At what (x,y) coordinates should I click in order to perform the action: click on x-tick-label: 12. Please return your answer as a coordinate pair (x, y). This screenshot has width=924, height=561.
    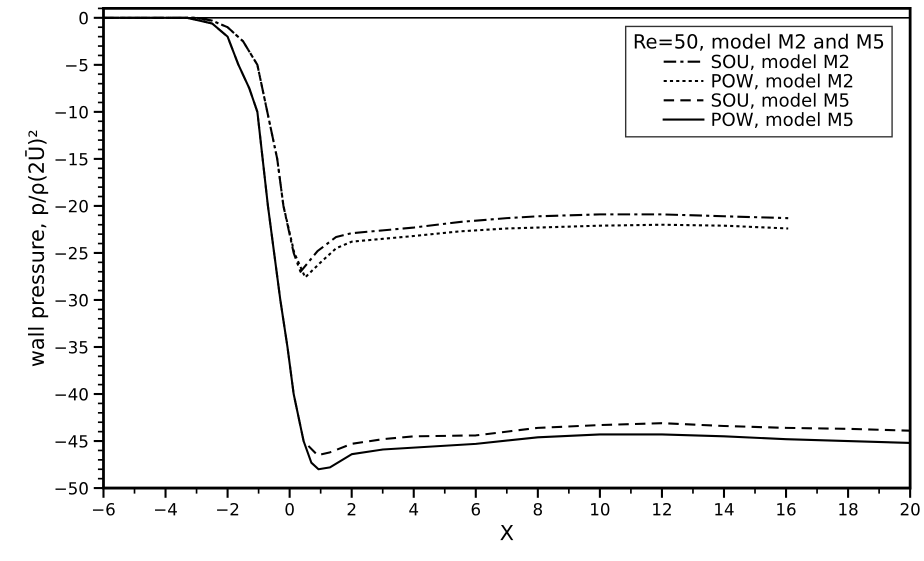
    Looking at the image, I should click on (662, 509).